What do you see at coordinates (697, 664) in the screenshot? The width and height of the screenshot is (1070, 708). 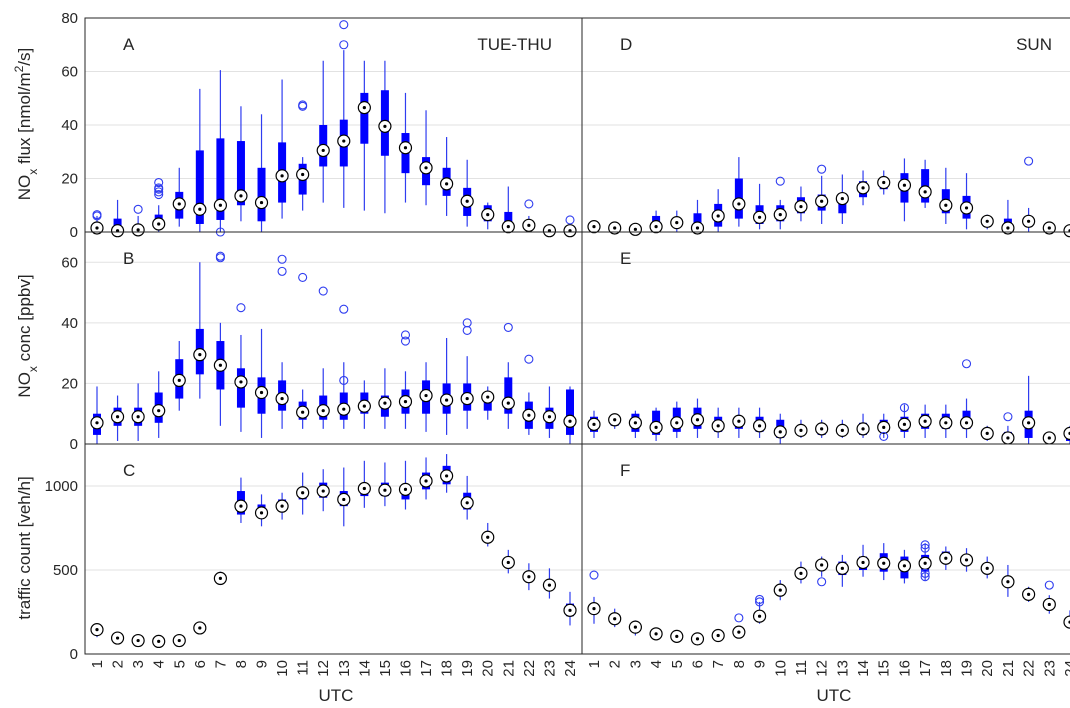 I see `x-tick-label-f-6: 6` at bounding box center [697, 664].